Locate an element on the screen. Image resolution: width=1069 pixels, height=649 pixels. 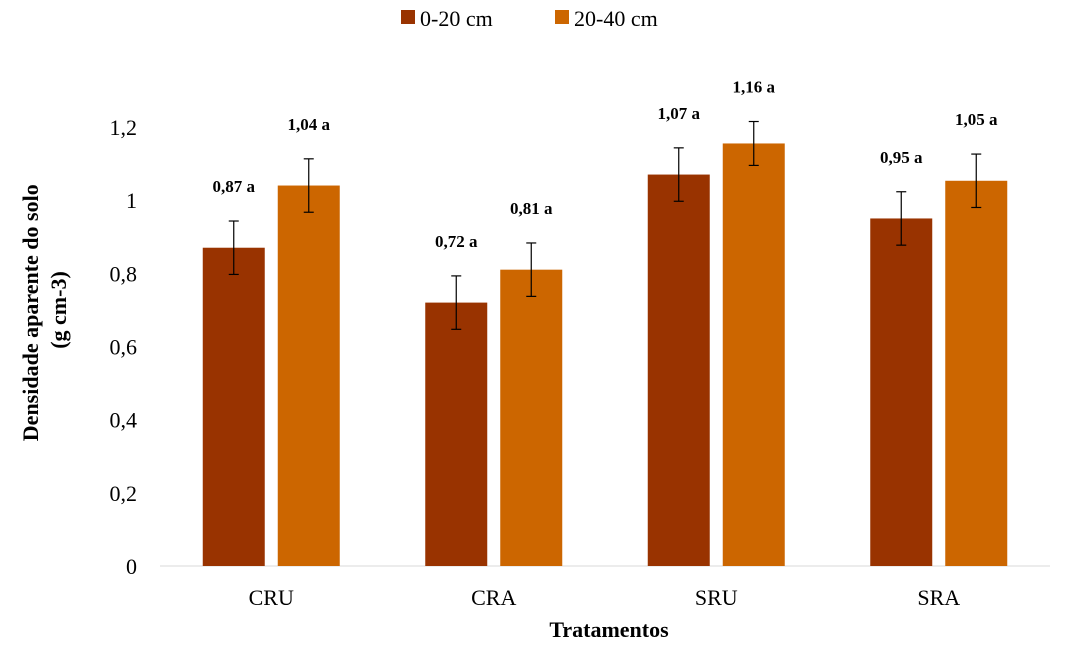
y-tick-label: 0 is located at coordinates (131, 566).